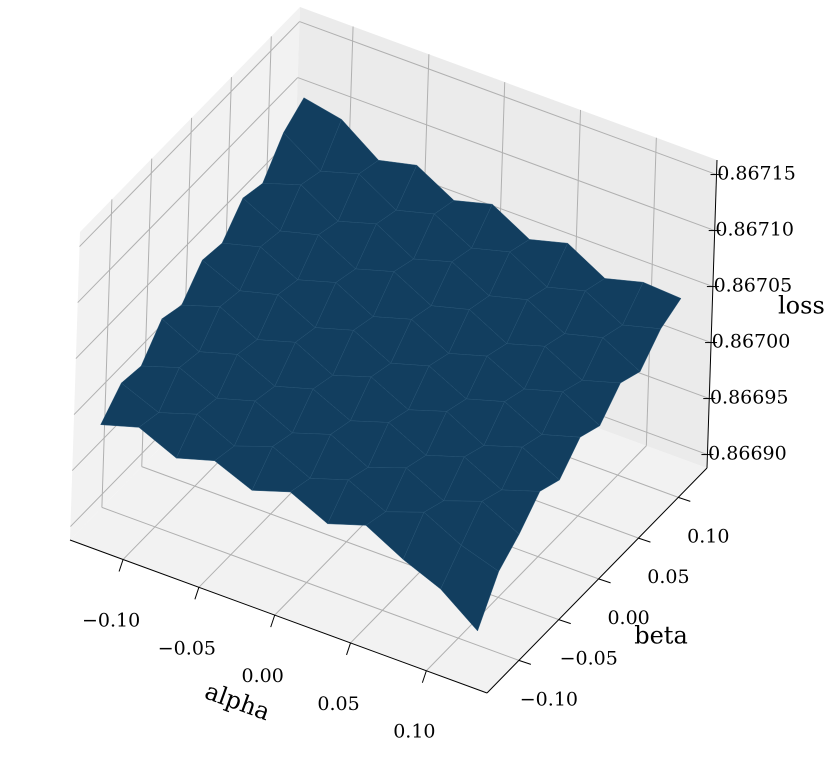 The image size is (824, 757). I want to click on z-tick-label: 0.86710, so click(754, 230).